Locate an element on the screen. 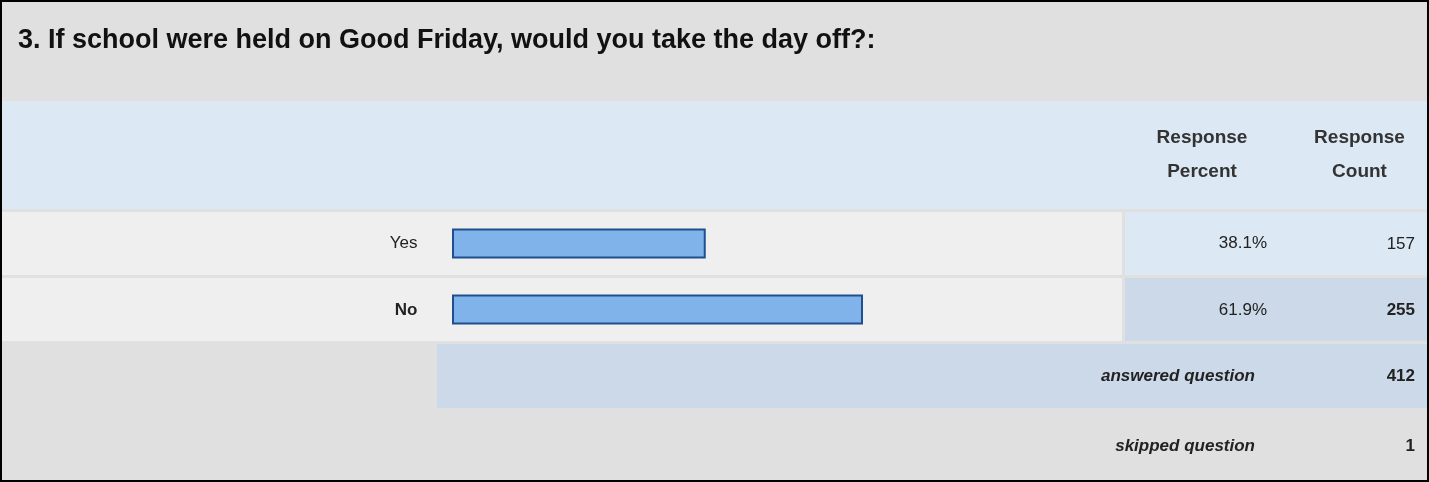 The height and width of the screenshot is (482, 1429). text: Response Count is located at coordinates (1359, 154).